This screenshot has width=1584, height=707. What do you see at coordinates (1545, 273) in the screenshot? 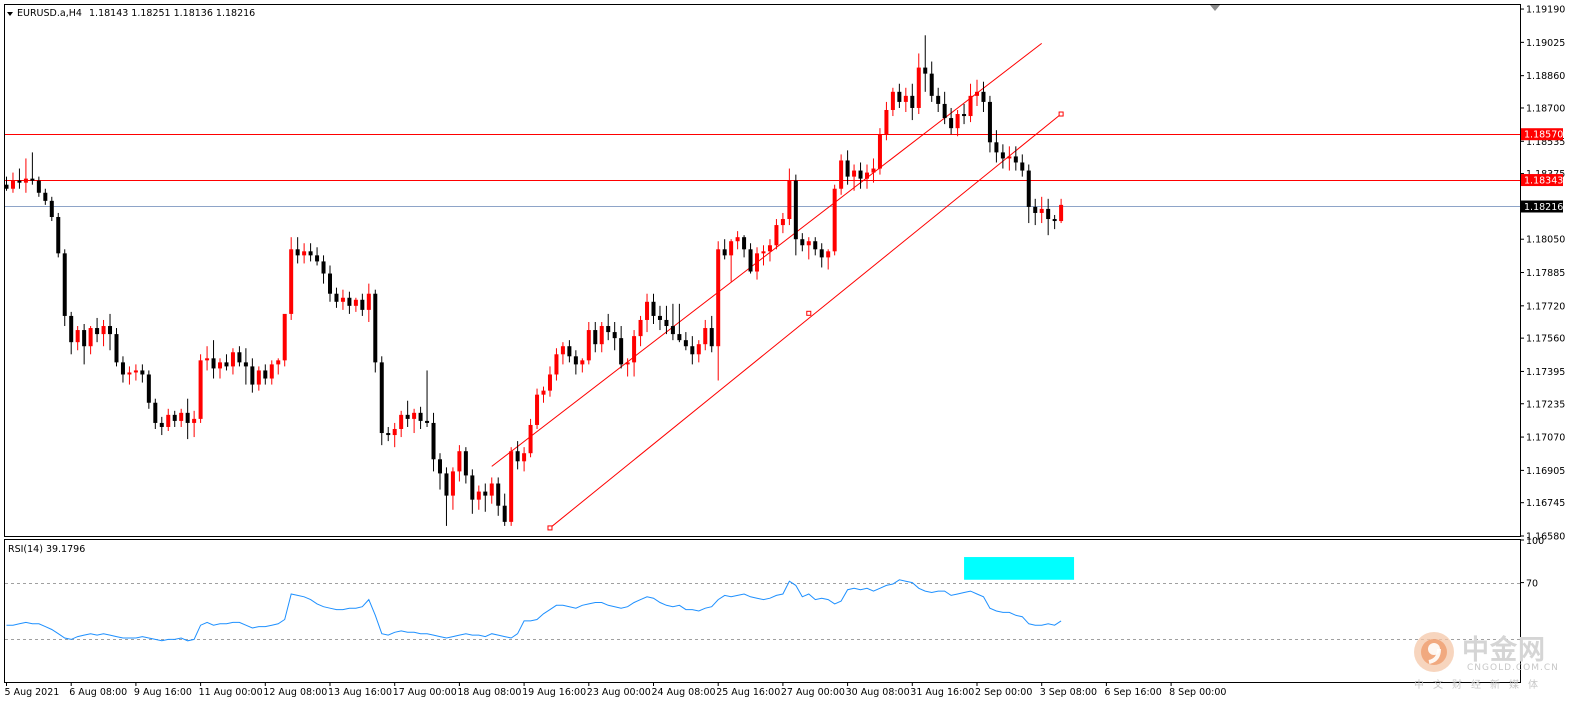
I see `price-tick-label: 1.17885` at bounding box center [1545, 273].